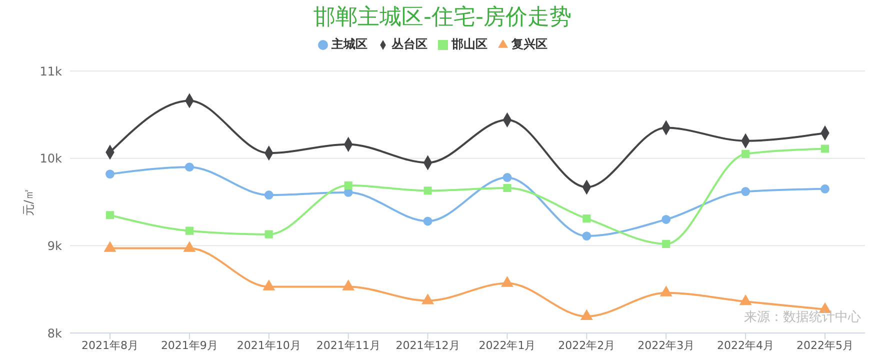  What do you see at coordinates (348, 345) in the screenshot?
I see `x-tick-label: 2021年11月` at bounding box center [348, 345].